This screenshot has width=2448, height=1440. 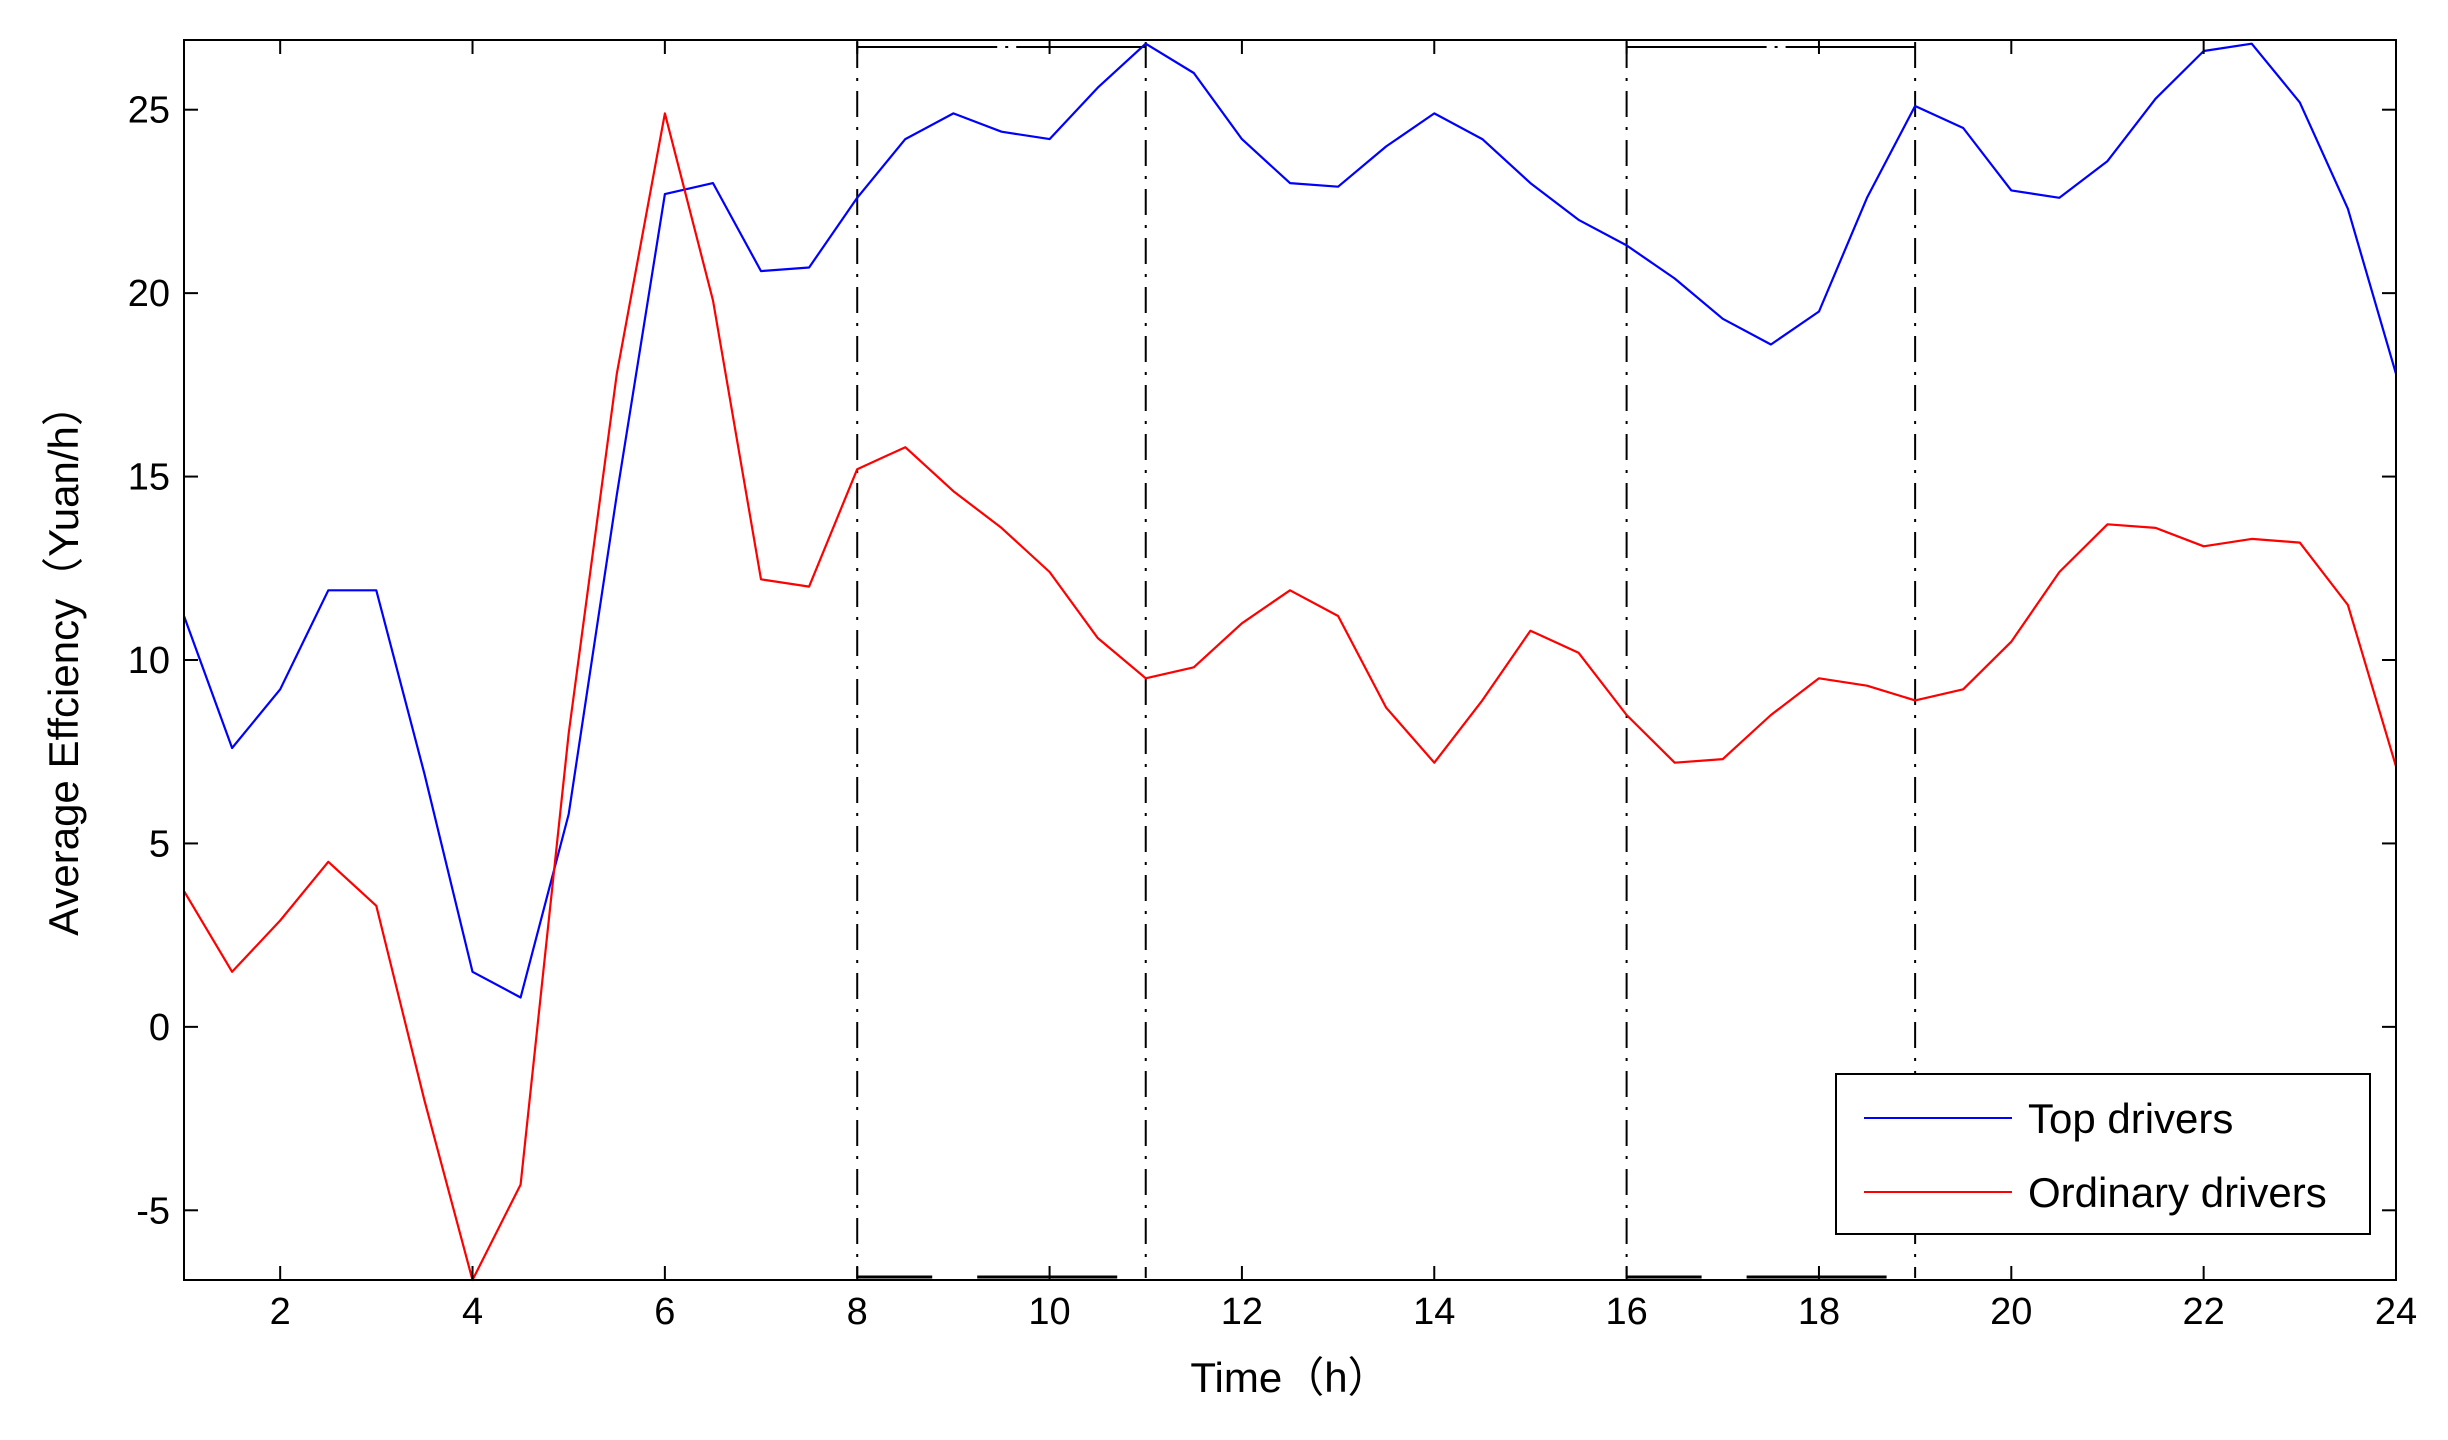 I want to click on legend-box, so click(x=2103, y=1154).